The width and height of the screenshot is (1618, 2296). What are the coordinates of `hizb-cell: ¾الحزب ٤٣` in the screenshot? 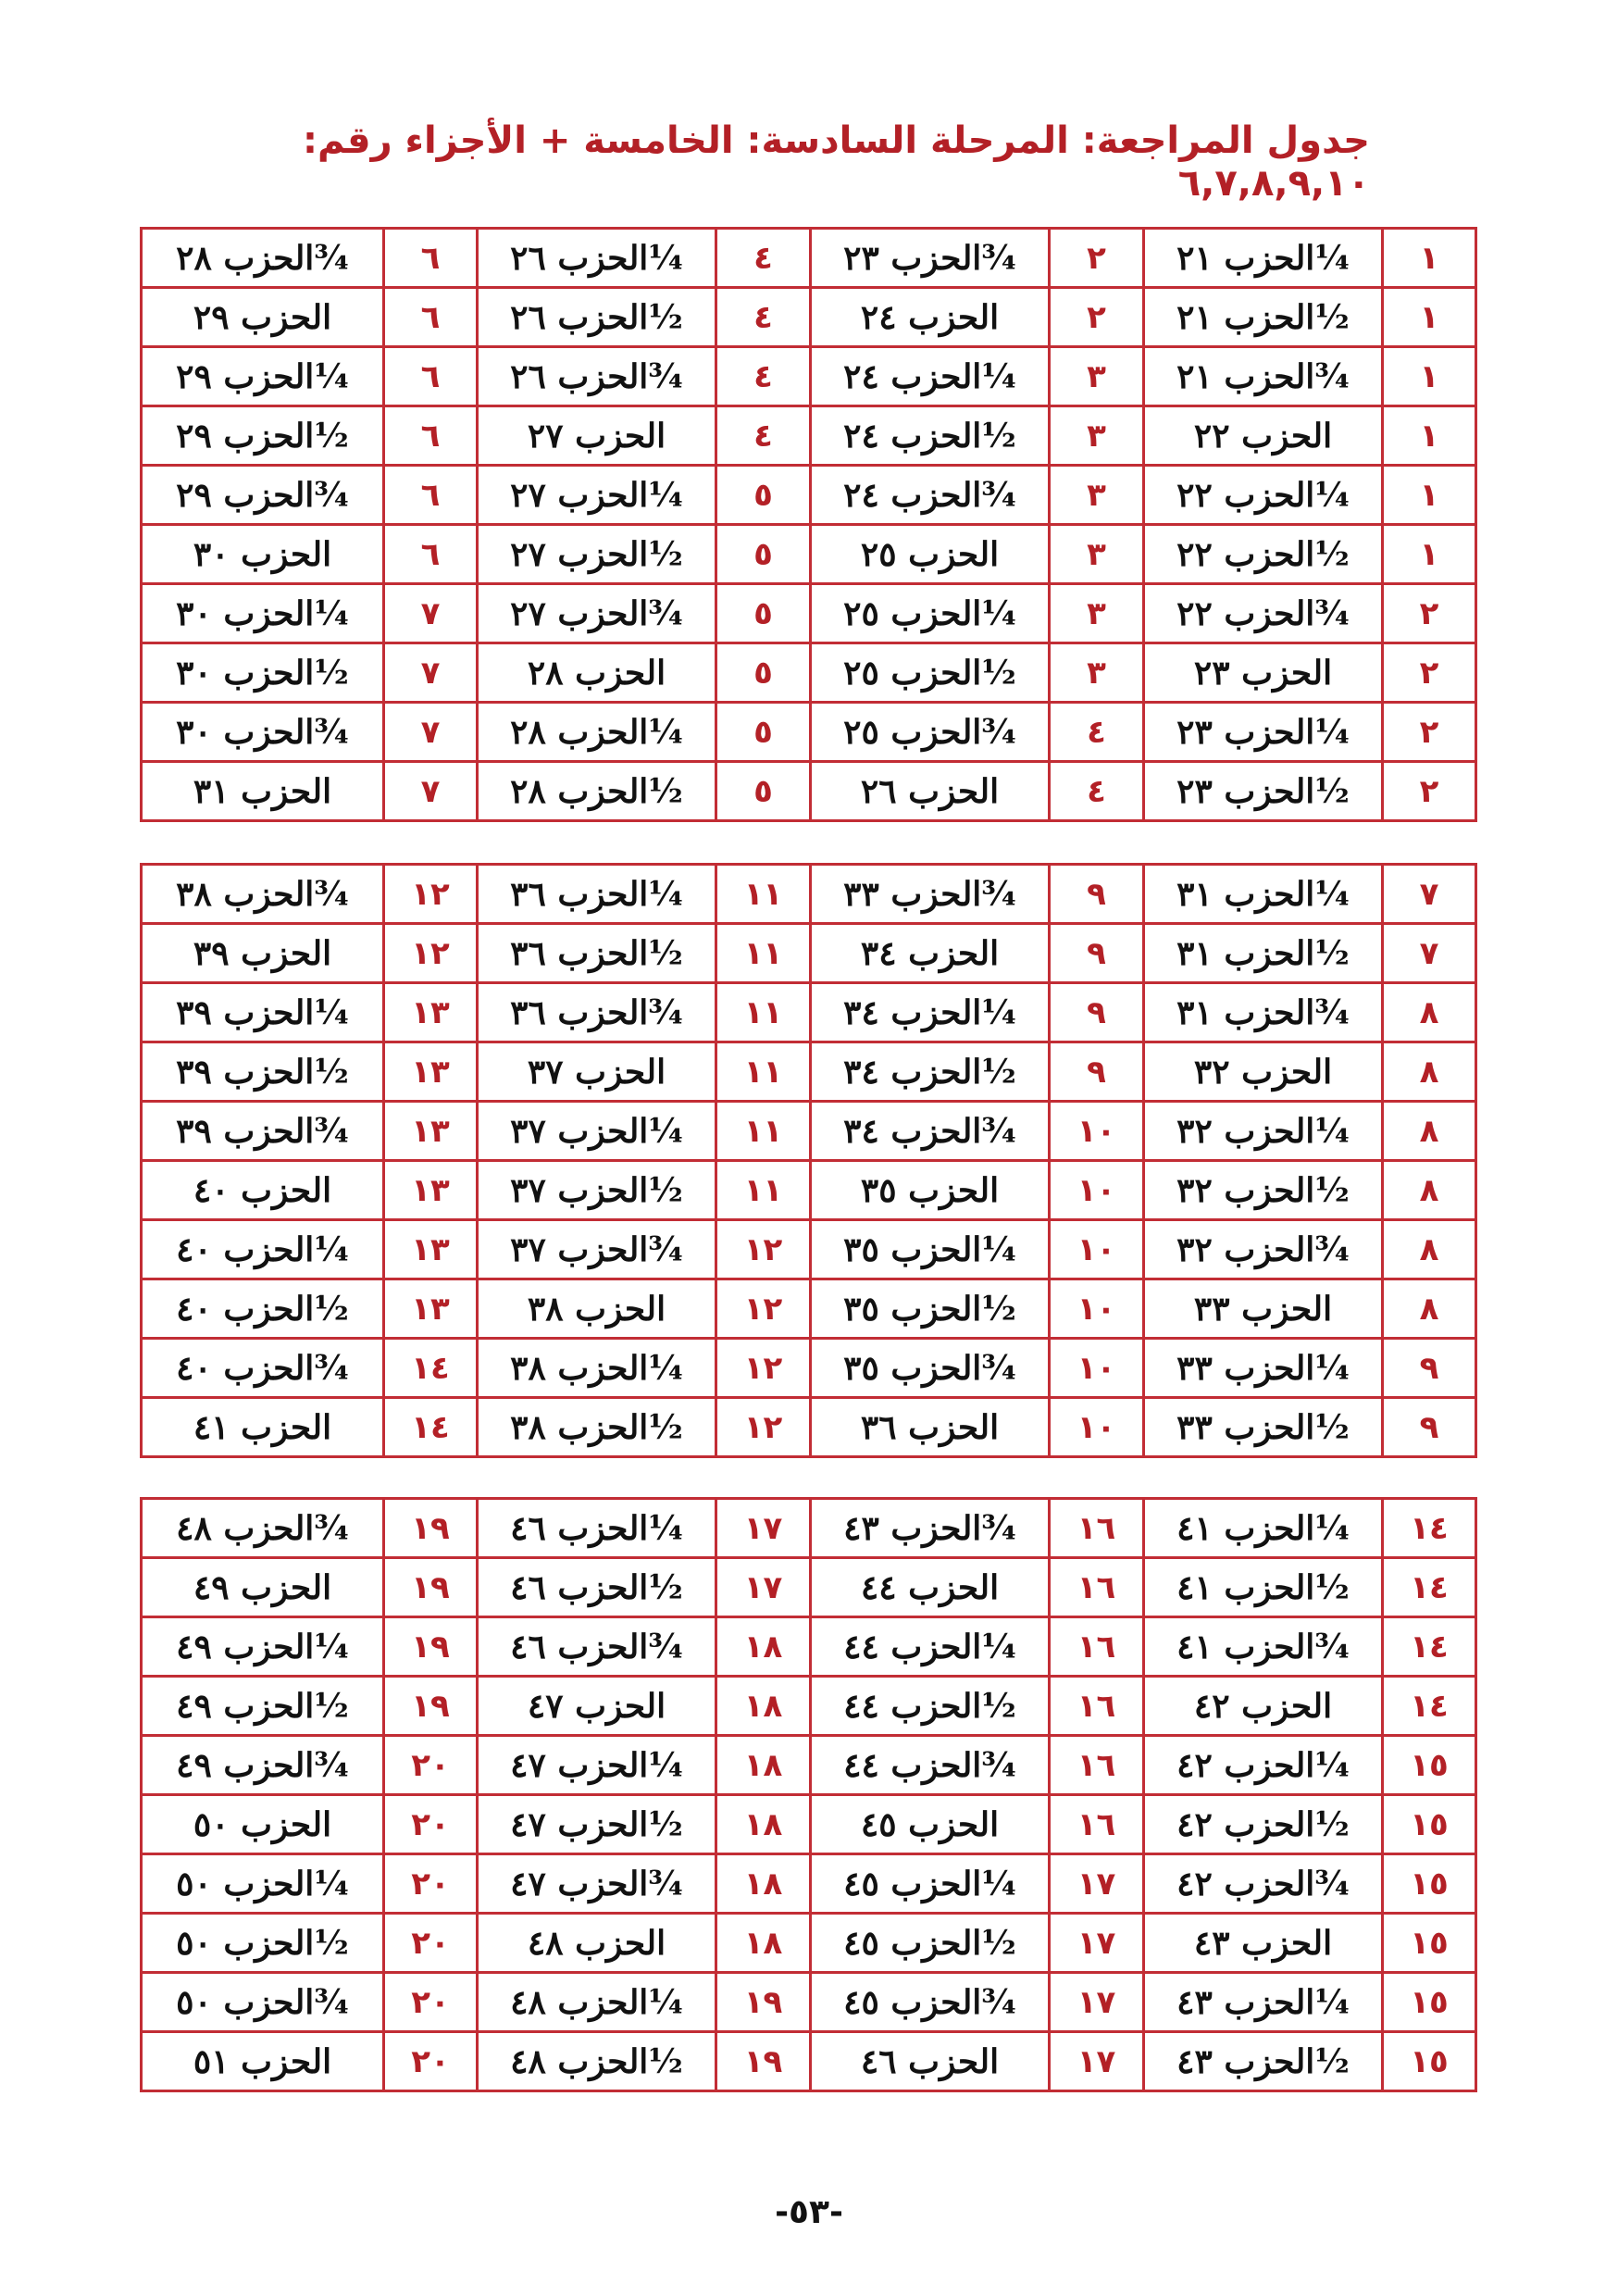 It's located at (930, 1528).